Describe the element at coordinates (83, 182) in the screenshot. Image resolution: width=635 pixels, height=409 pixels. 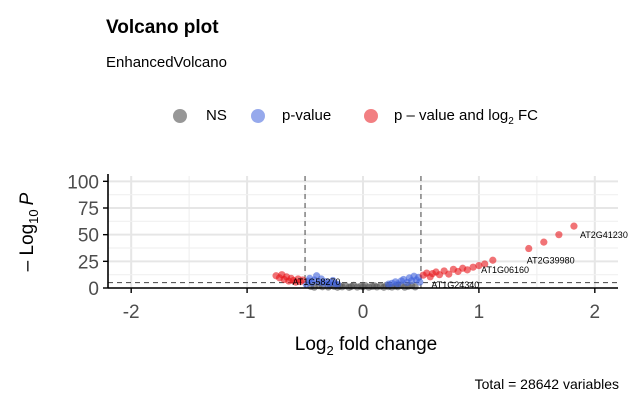
I see `y-tick-label: 100` at that location.